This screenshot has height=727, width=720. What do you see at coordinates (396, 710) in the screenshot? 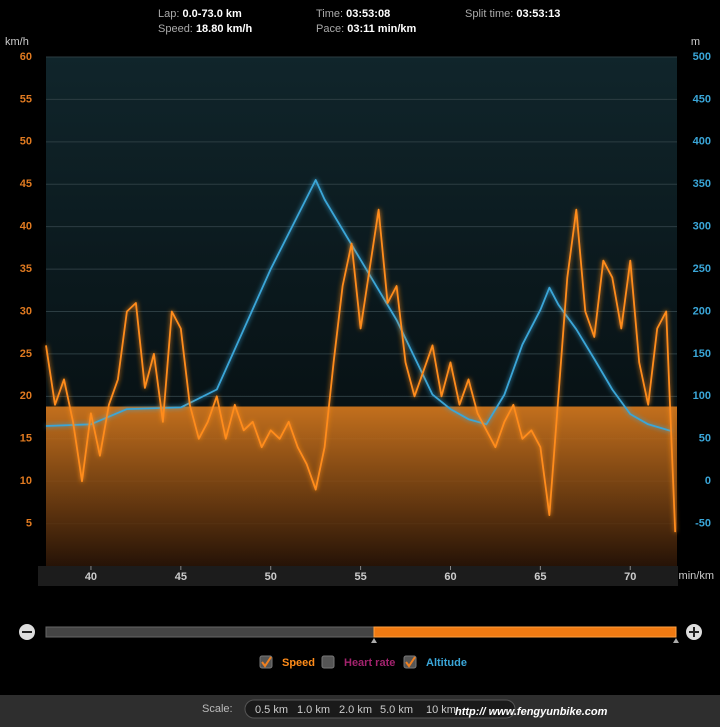
I see `scale-option: 5.0 km` at bounding box center [396, 710].